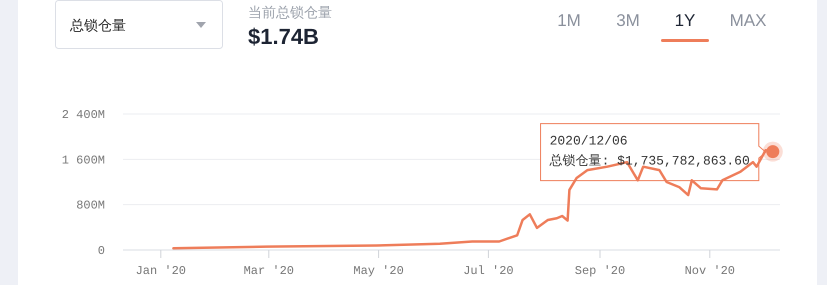 The image size is (827, 285). What do you see at coordinates (710, 271) in the screenshot?
I see `x-tick-label: Nov '20` at bounding box center [710, 271].